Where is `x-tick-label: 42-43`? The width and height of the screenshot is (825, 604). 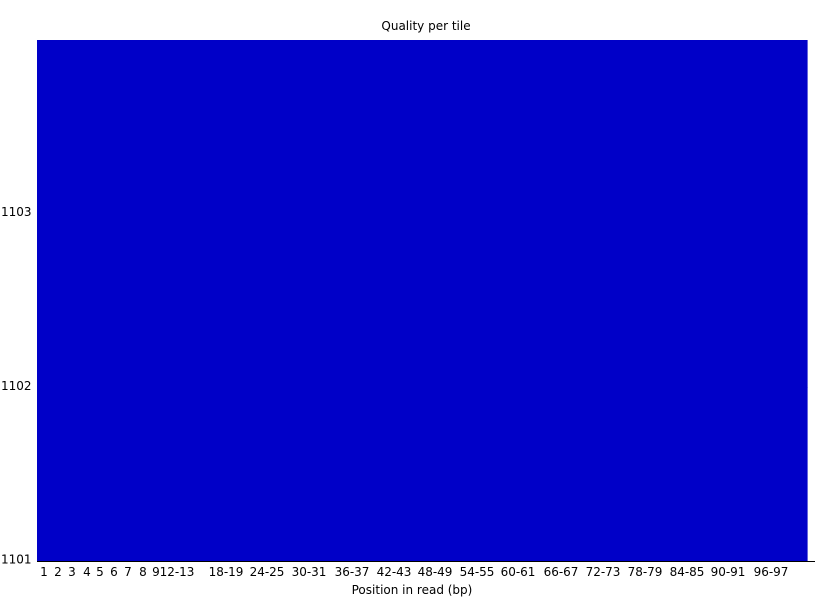 x-tick-label: 42-43 is located at coordinates (394, 572).